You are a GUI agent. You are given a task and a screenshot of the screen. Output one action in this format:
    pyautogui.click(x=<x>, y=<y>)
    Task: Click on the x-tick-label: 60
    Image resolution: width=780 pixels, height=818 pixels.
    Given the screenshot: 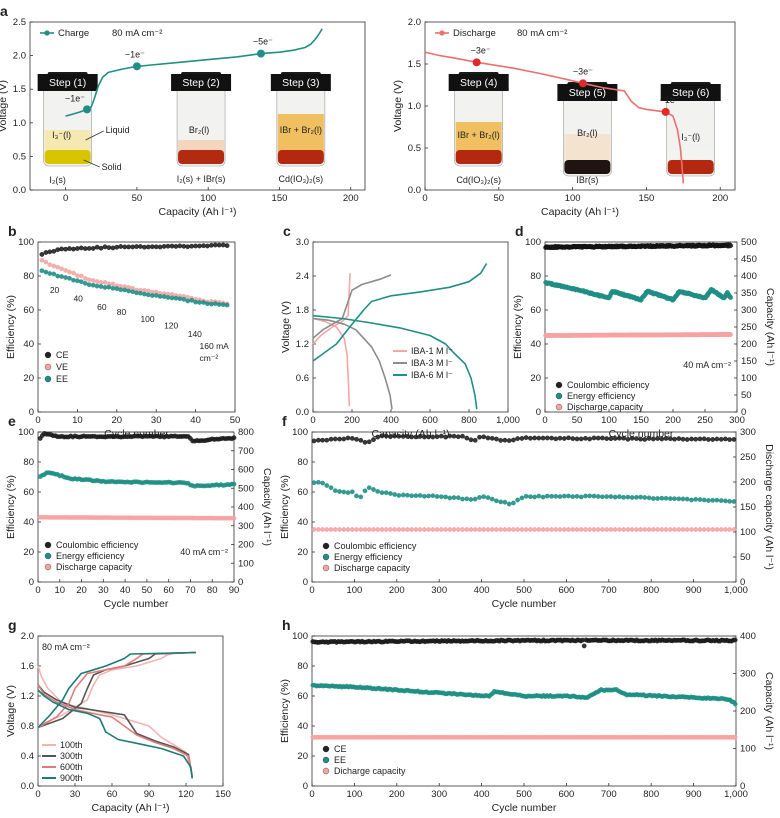 What is the action you would take?
    pyautogui.click(x=112, y=794)
    